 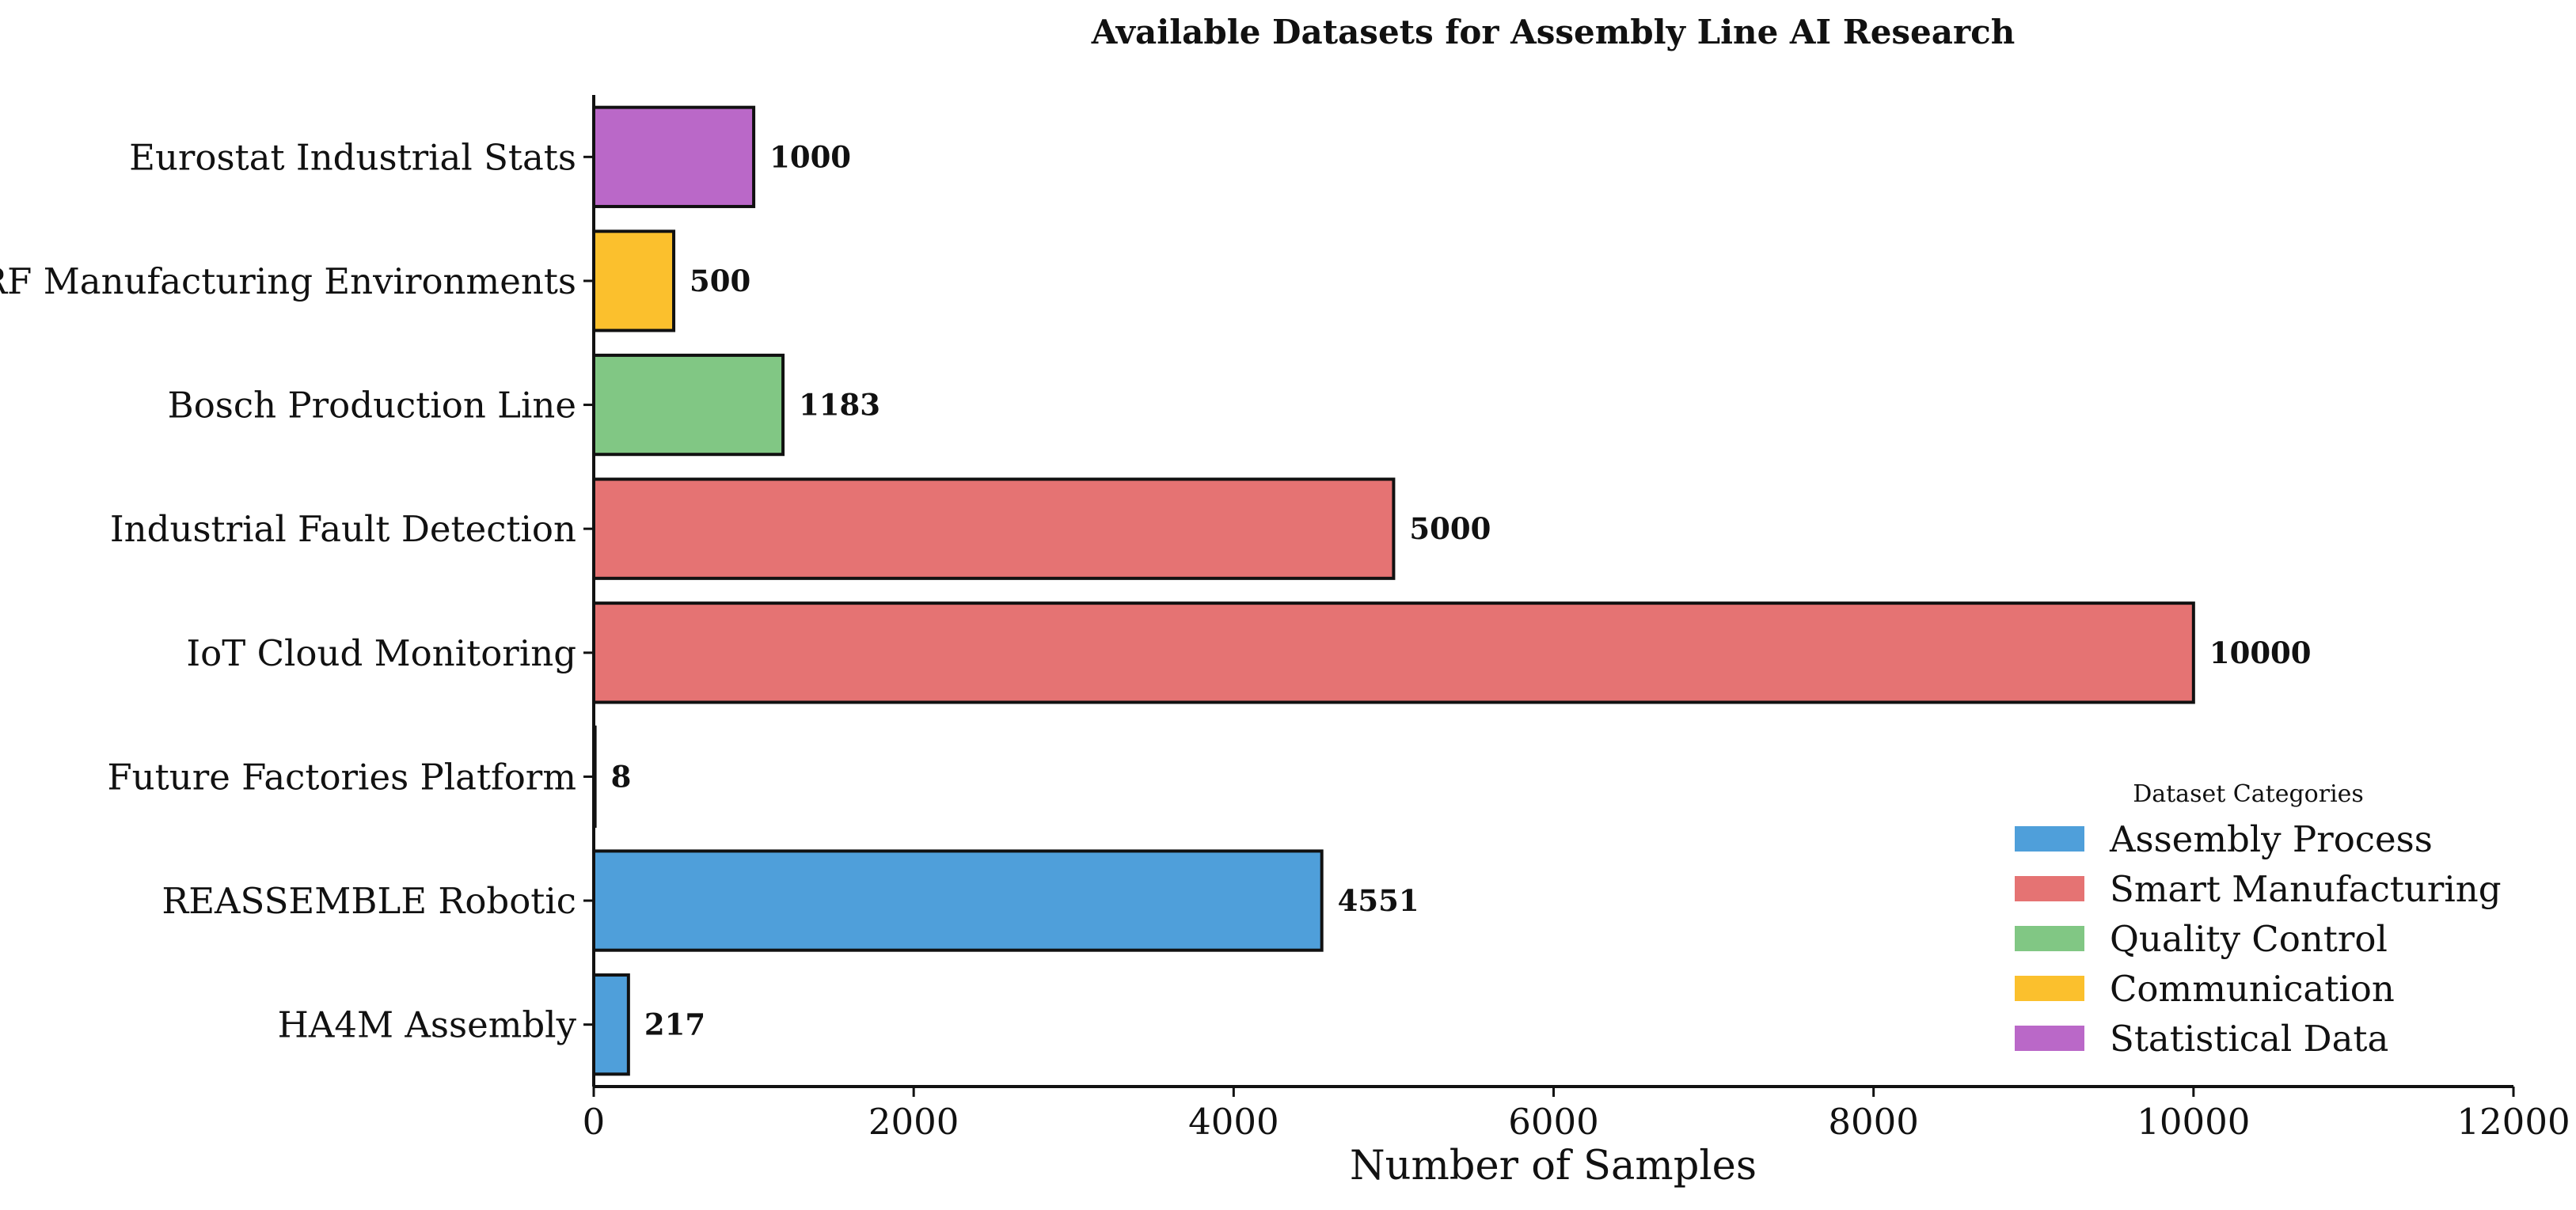 I want to click on x-tick-label-4000: 4000, so click(x=1234, y=1122).